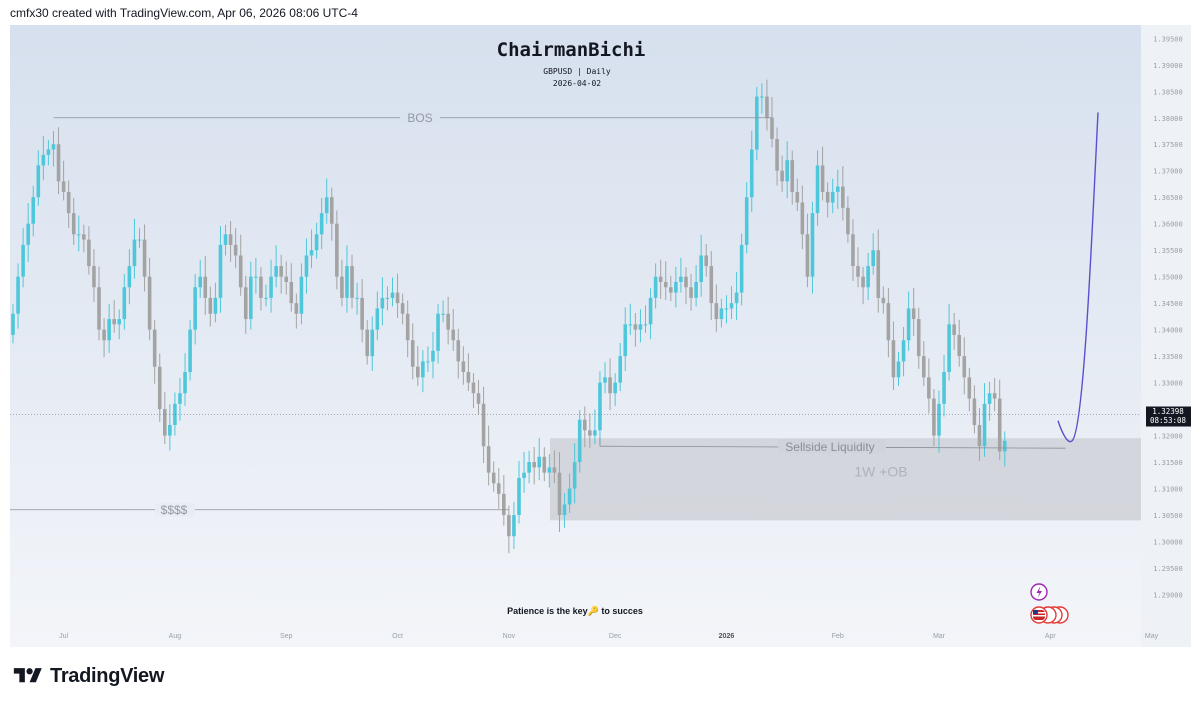  Describe the element at coordinates (1168, 304) in the screenshot. I see `y-tick-label: 1.34500` at that location.